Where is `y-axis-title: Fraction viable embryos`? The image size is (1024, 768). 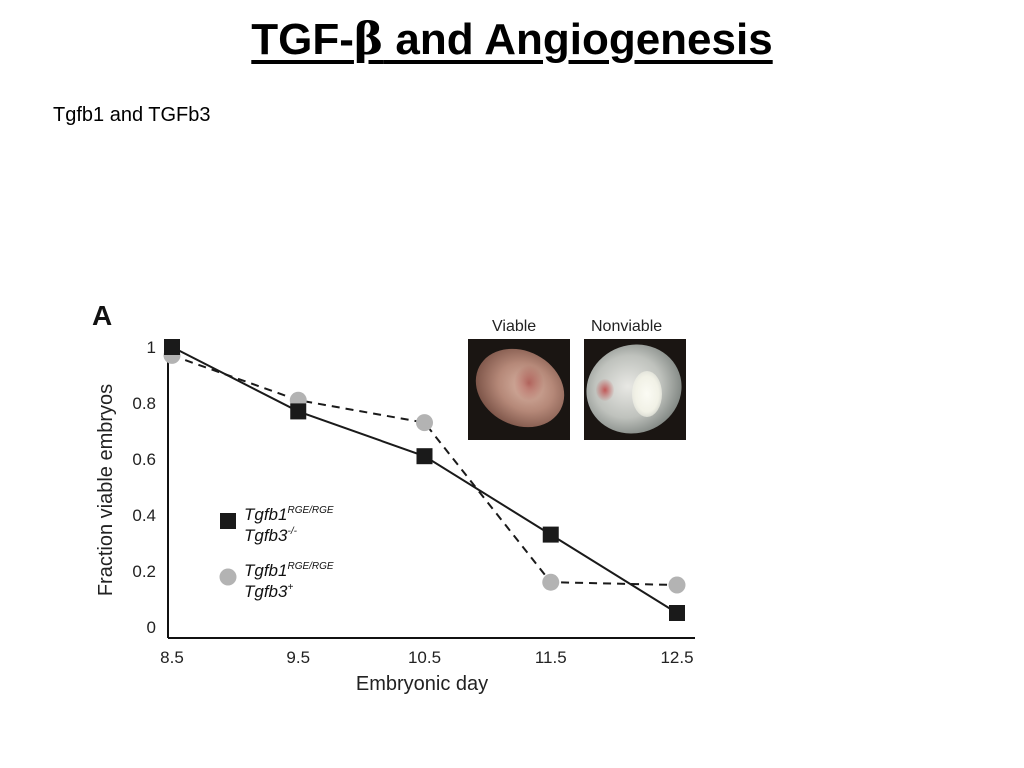
y-axis-title: Fraction viable embryos is located at coordinates (106, 490).